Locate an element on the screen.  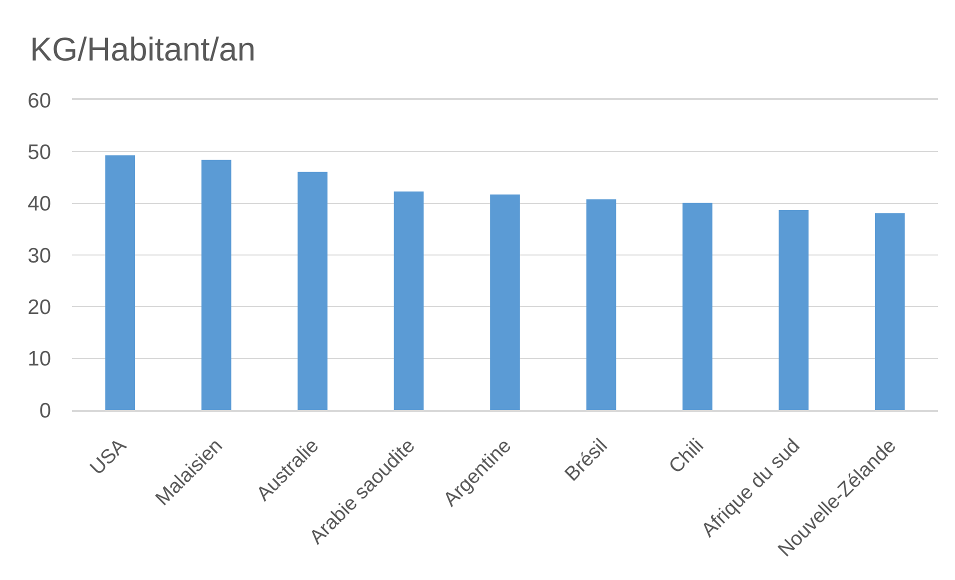
x-tick-label: USA is located at coordinates (109, 457).